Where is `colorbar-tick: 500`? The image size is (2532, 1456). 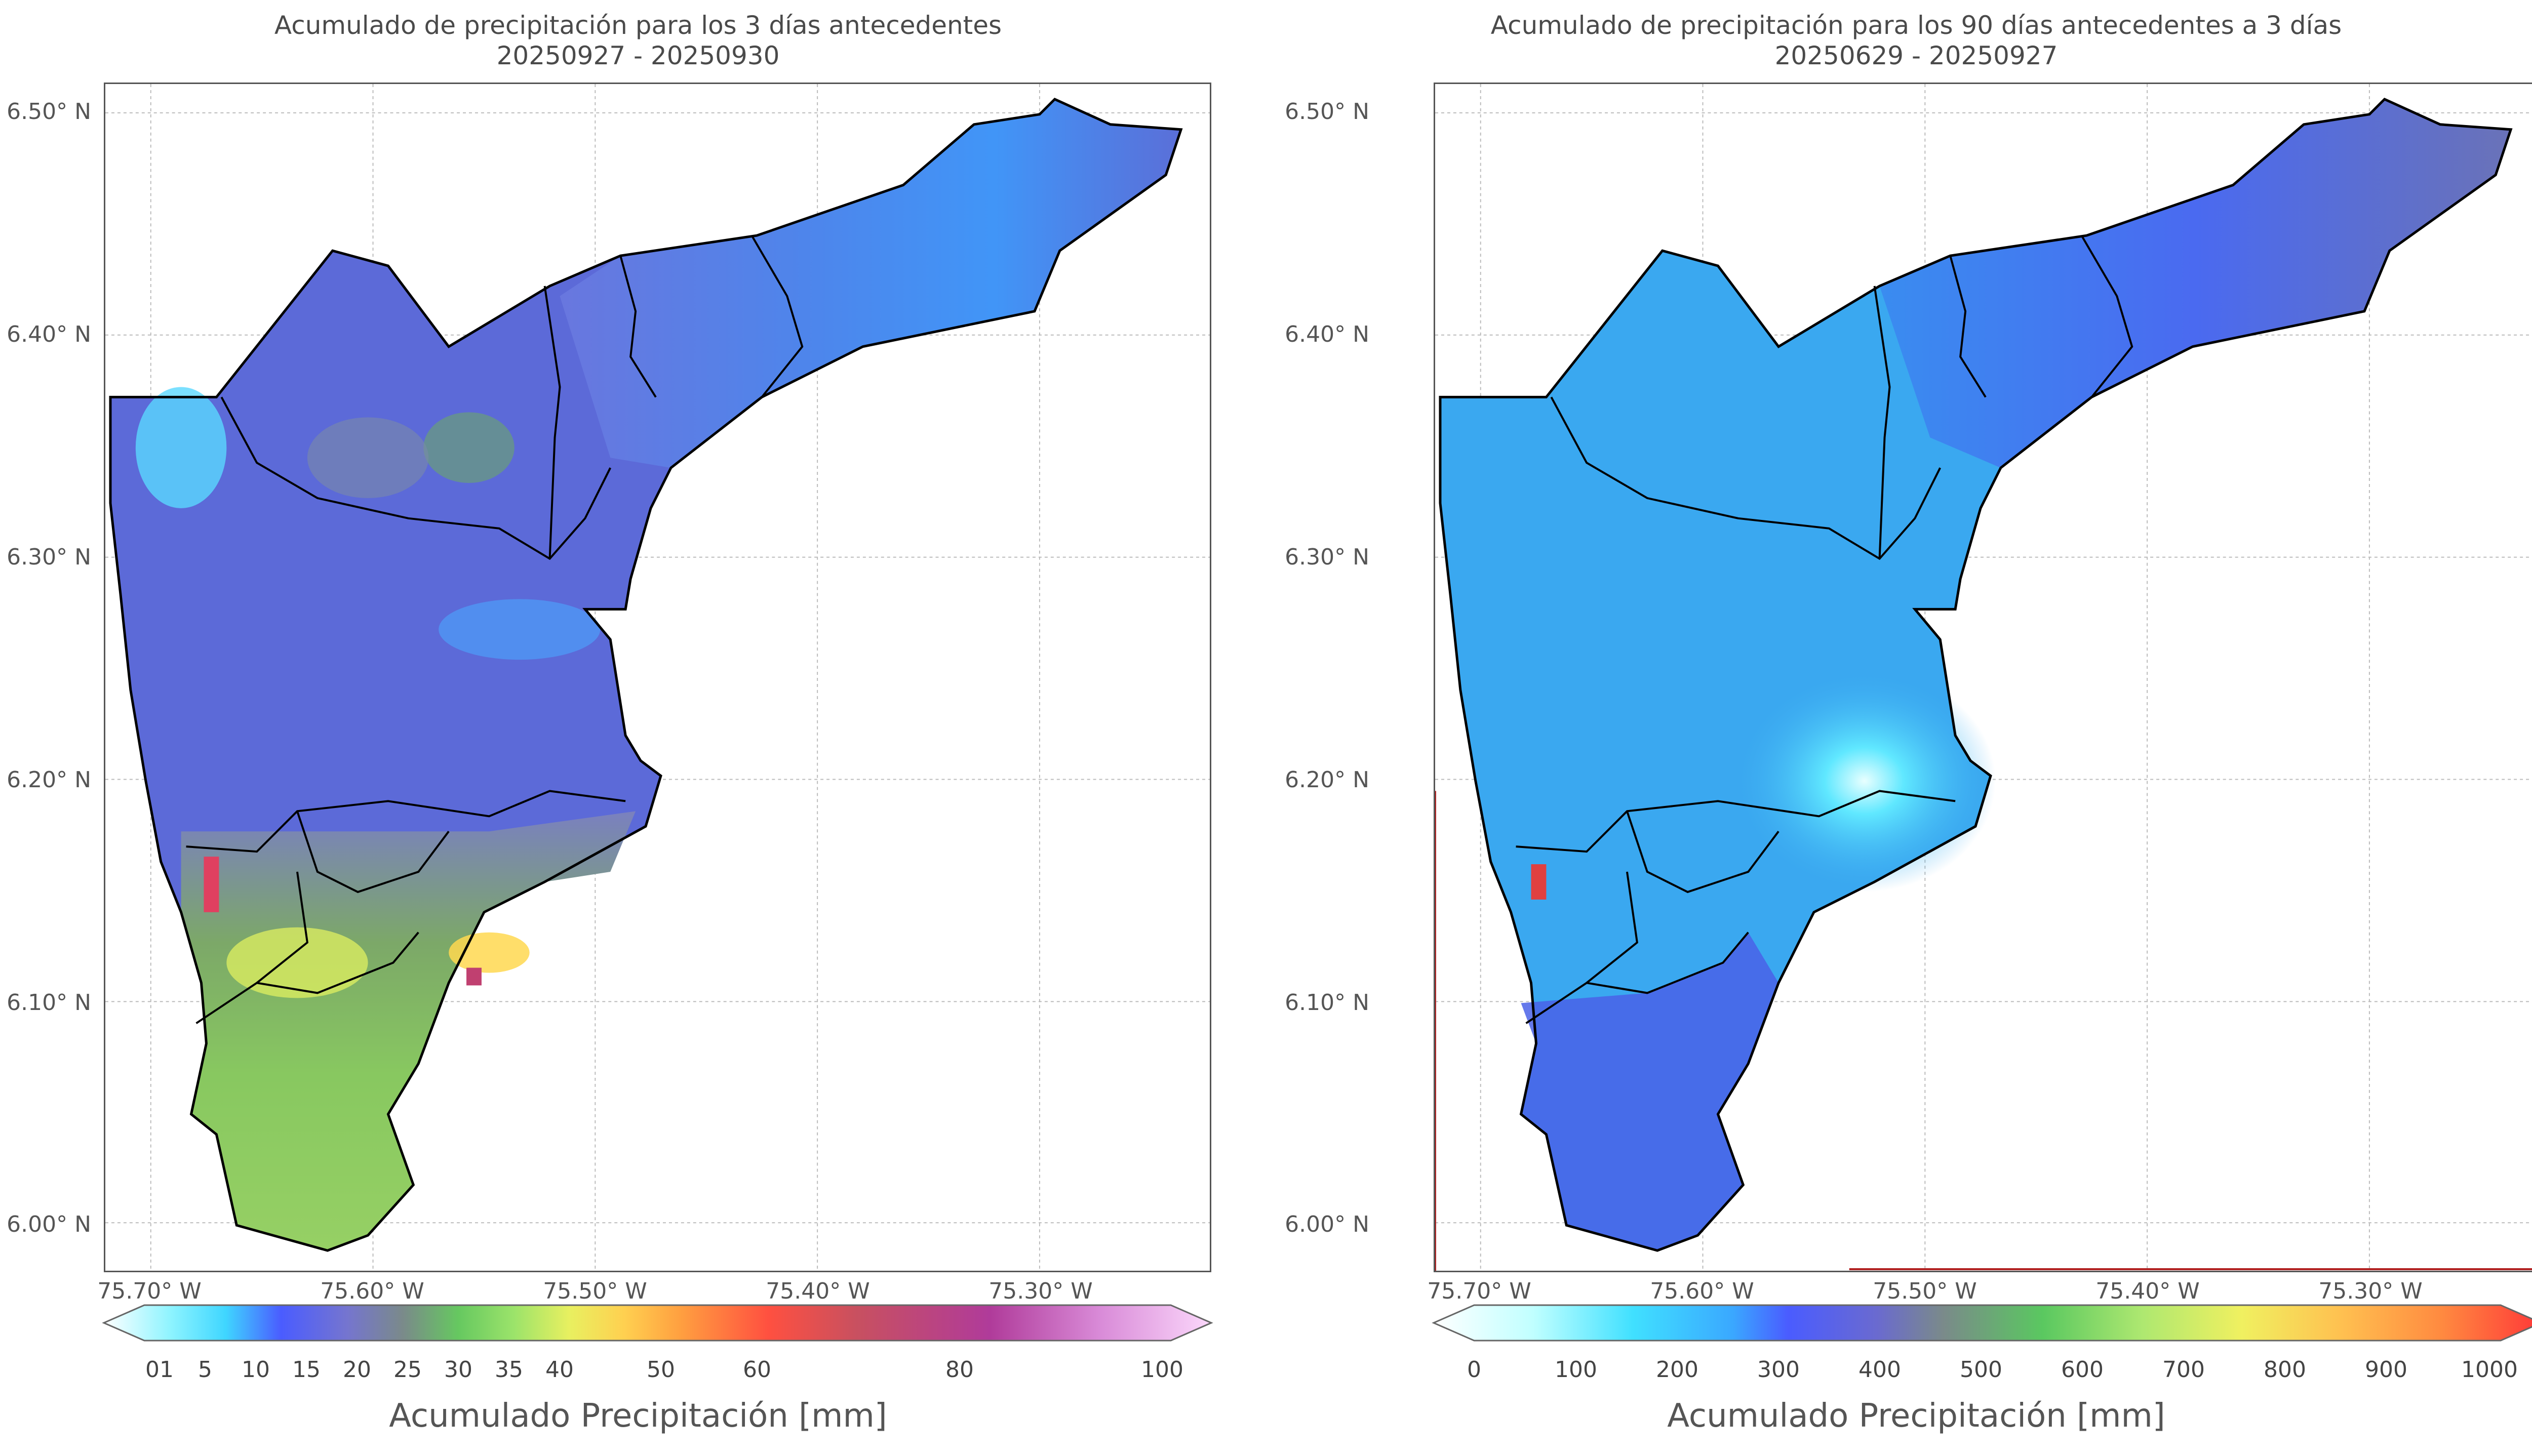
colorbar-tick: 500 is located at coordinates (1981, 1370).